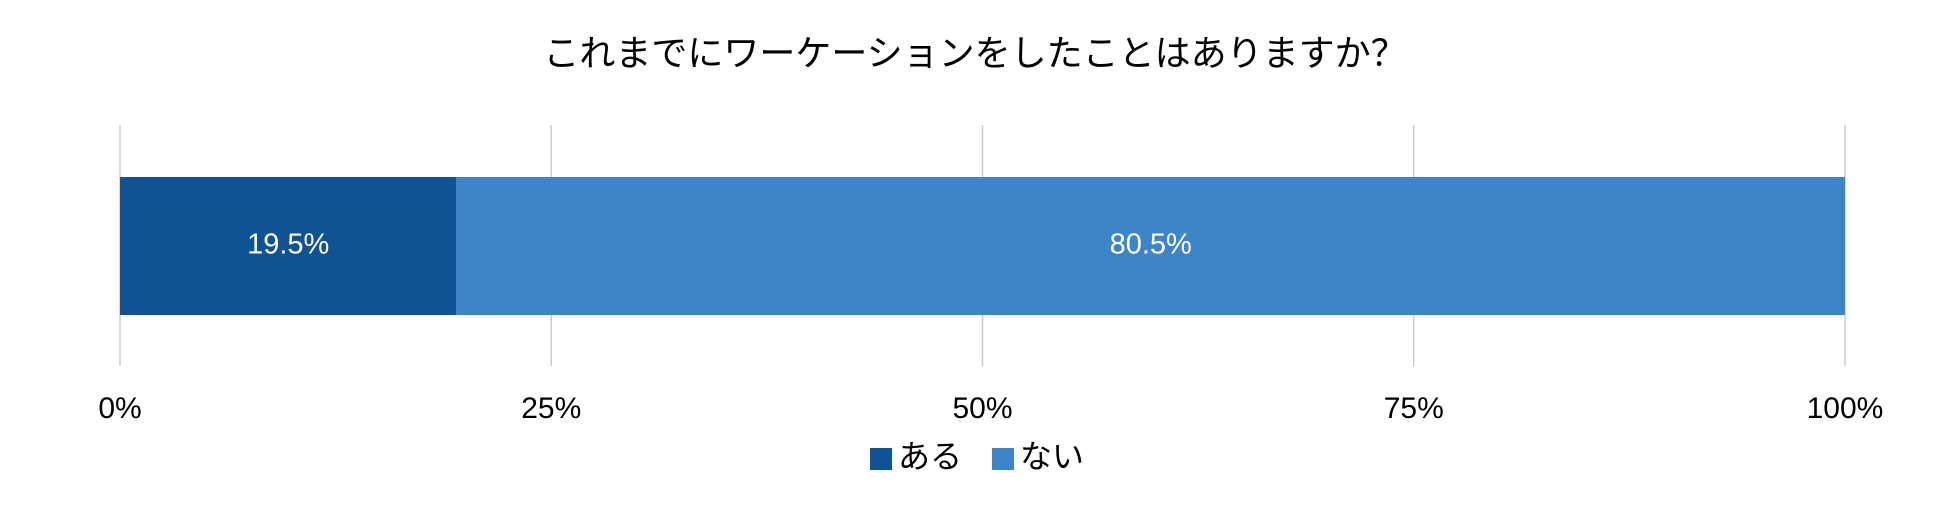 The height and width of the screenshot is (510, 1950). I want to click on chart-title: これまでにワーケーションをしたことはありますか？, so click(974, 53).